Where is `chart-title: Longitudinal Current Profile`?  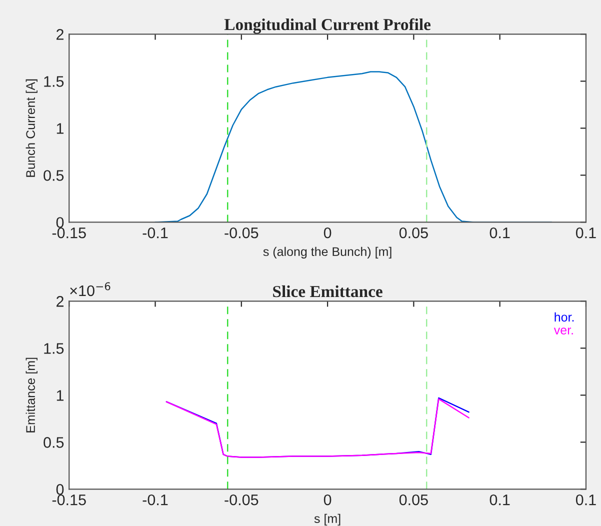 chart-title: Longitudinal Current Profile is located at coordinates (327, 26).